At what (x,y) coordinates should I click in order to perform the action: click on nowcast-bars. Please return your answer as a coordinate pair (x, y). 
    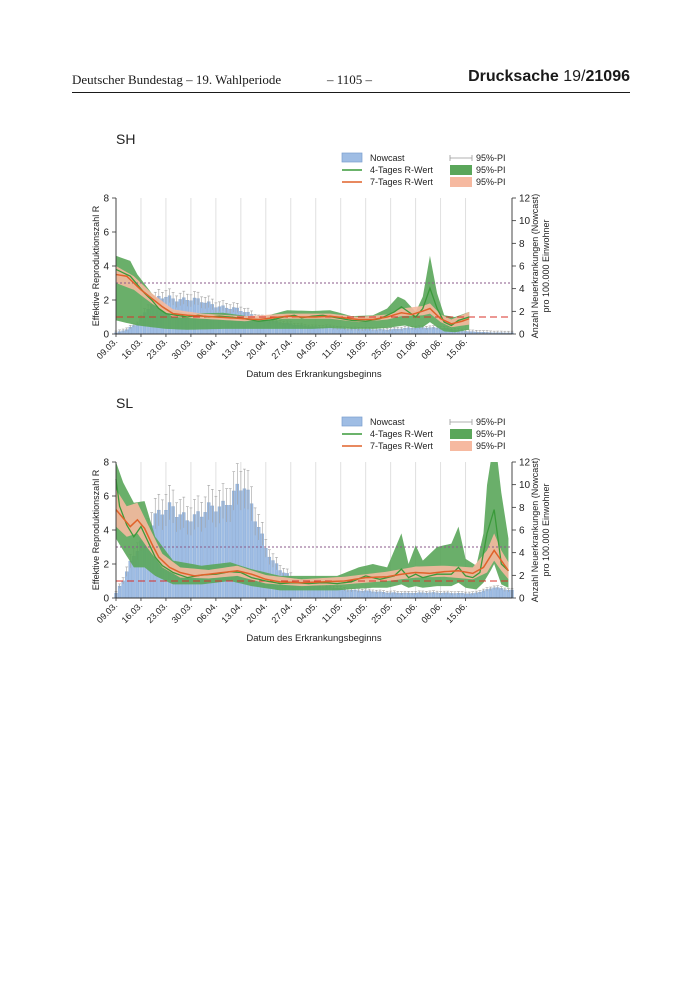
    Looking at the image, I should click on (314, 531).